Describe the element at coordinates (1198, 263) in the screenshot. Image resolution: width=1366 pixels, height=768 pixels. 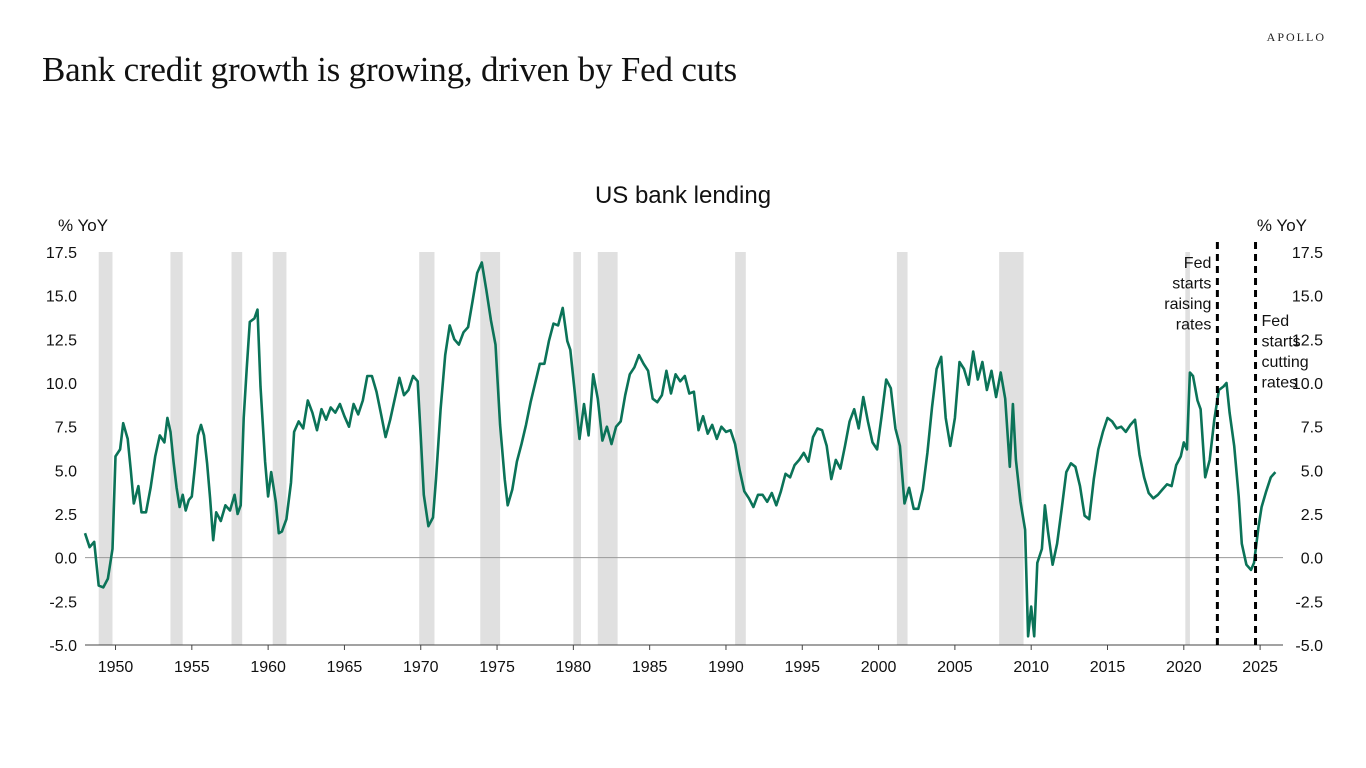
I see `fed-annotation-1-line-1: Fed` at that location.